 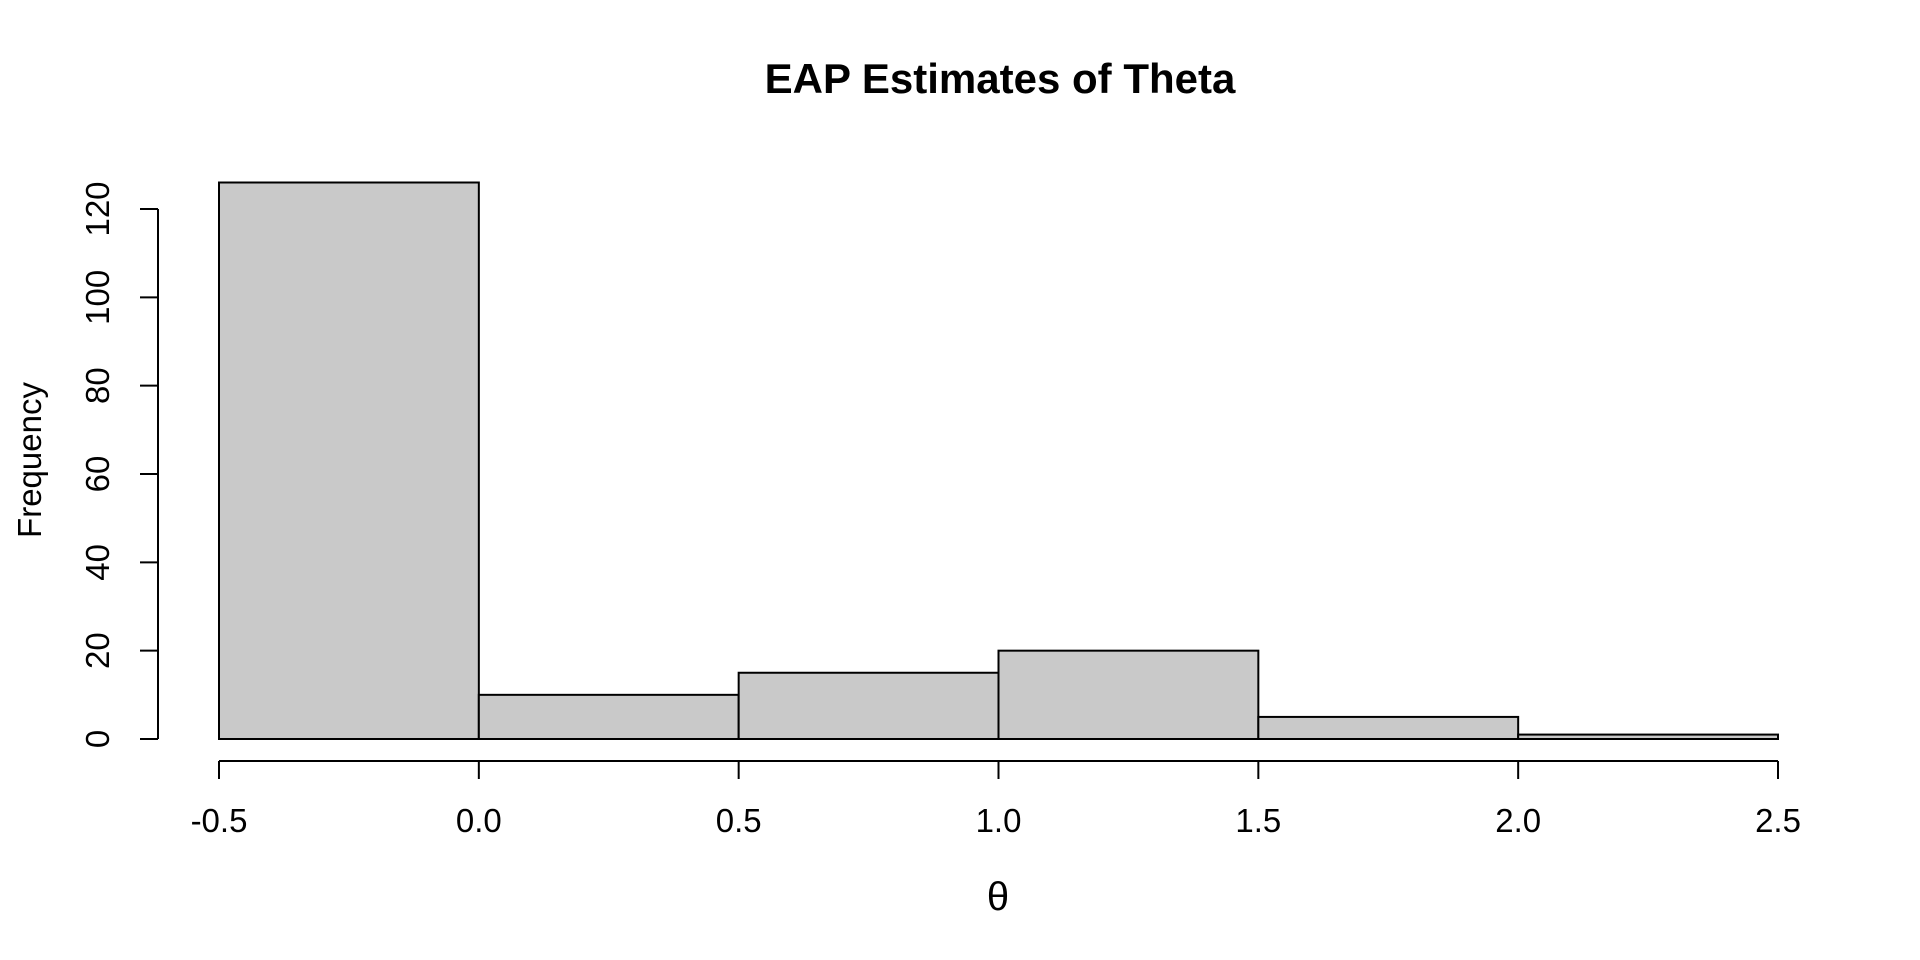 What do you see at coordinates (219, 820) in the screenshot?
I see `x-tick-label: -0.5` at bounding box center [219, 820].